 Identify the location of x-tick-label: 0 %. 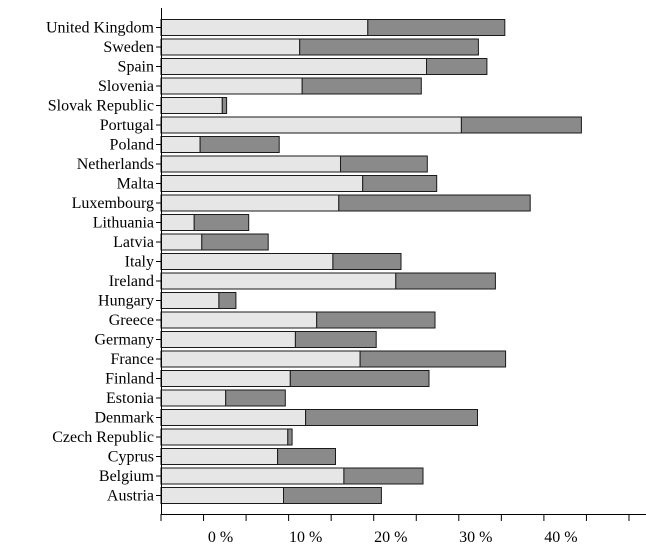
(220, 537).